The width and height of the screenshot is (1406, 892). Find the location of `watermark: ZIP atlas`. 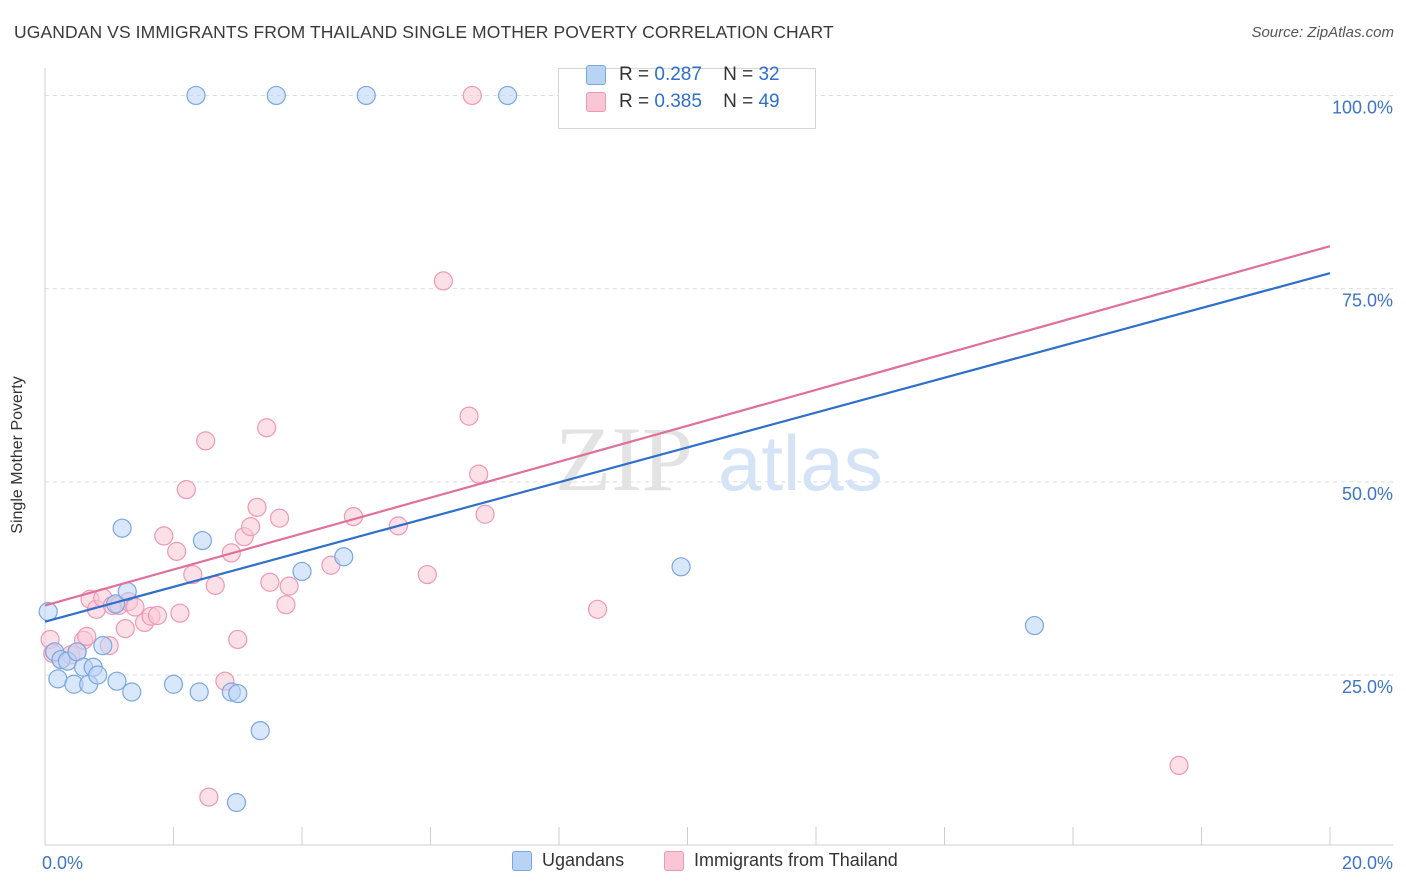

watermark: ZIP atlas is located at coordinates (719, 459).